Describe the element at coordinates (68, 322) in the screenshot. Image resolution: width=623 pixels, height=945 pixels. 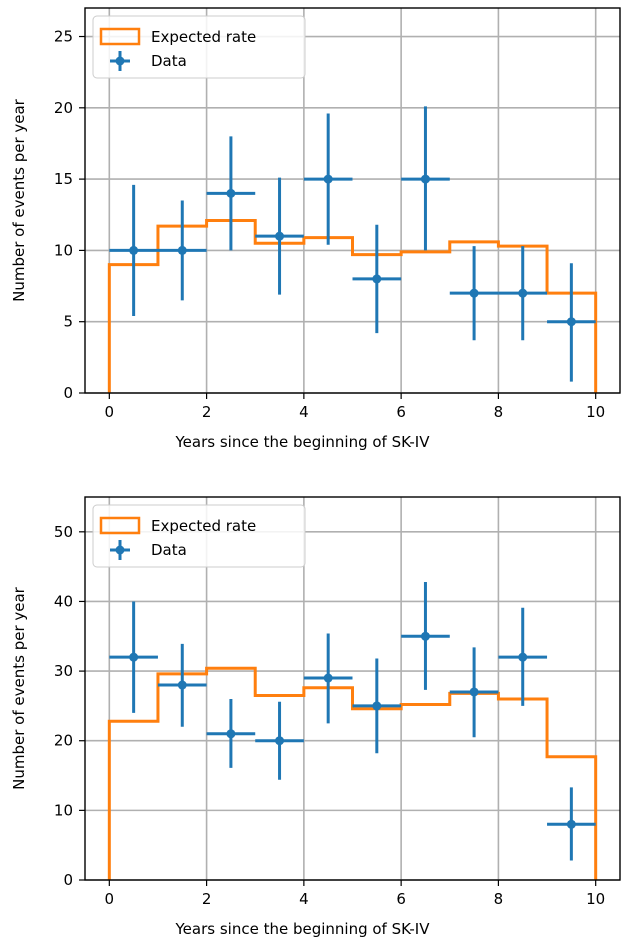
I see `y-tick-label: 5` at that location.